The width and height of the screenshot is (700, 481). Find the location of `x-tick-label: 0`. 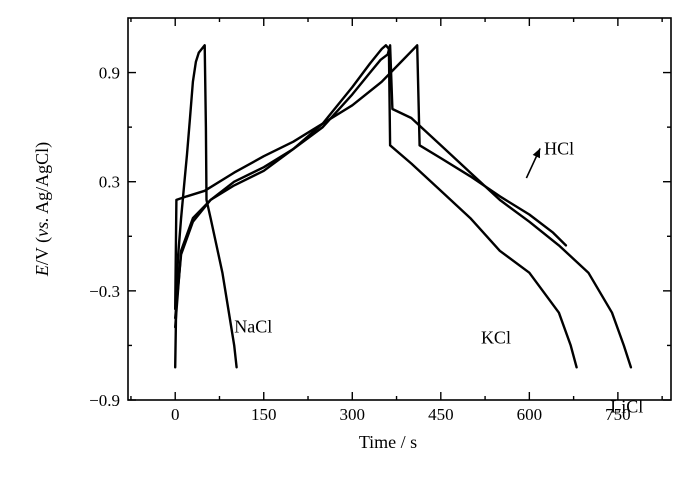

x-tick-label: 0 is located at coordinates (175, 414).